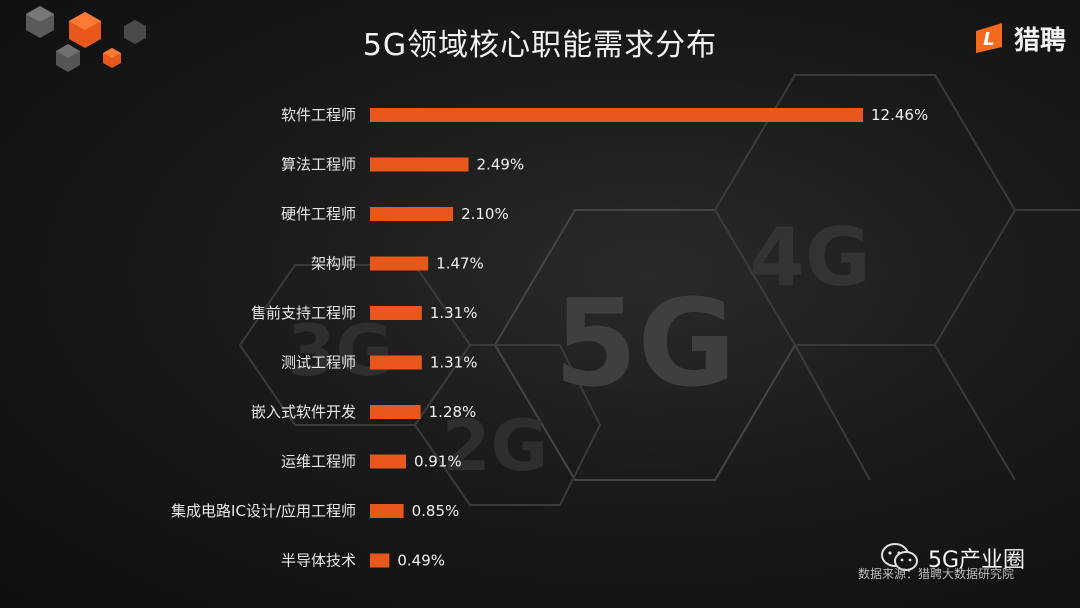  What do you see at coordinates (303, 313) in the screenshot?
I see `category-label: 售前支持工程师` at bounding box center [303, 313].